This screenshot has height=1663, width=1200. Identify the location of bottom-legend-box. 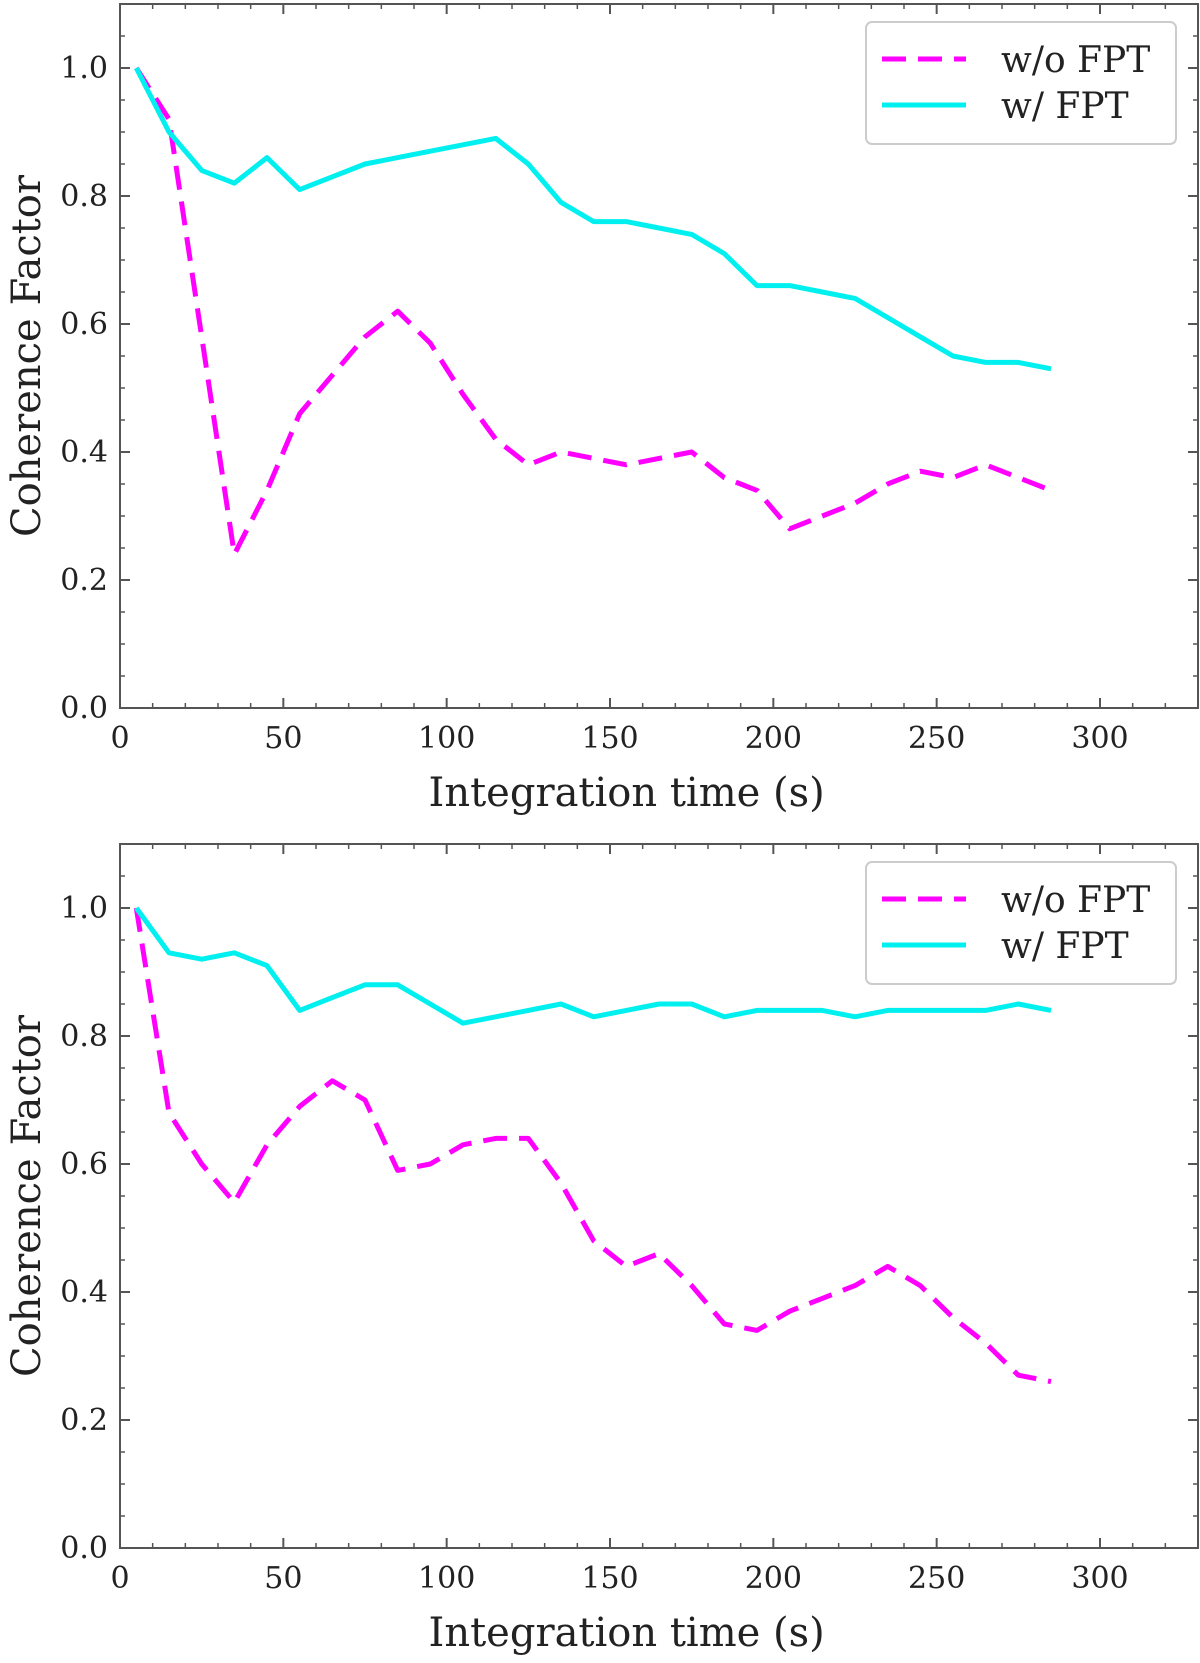
(1021, 923).